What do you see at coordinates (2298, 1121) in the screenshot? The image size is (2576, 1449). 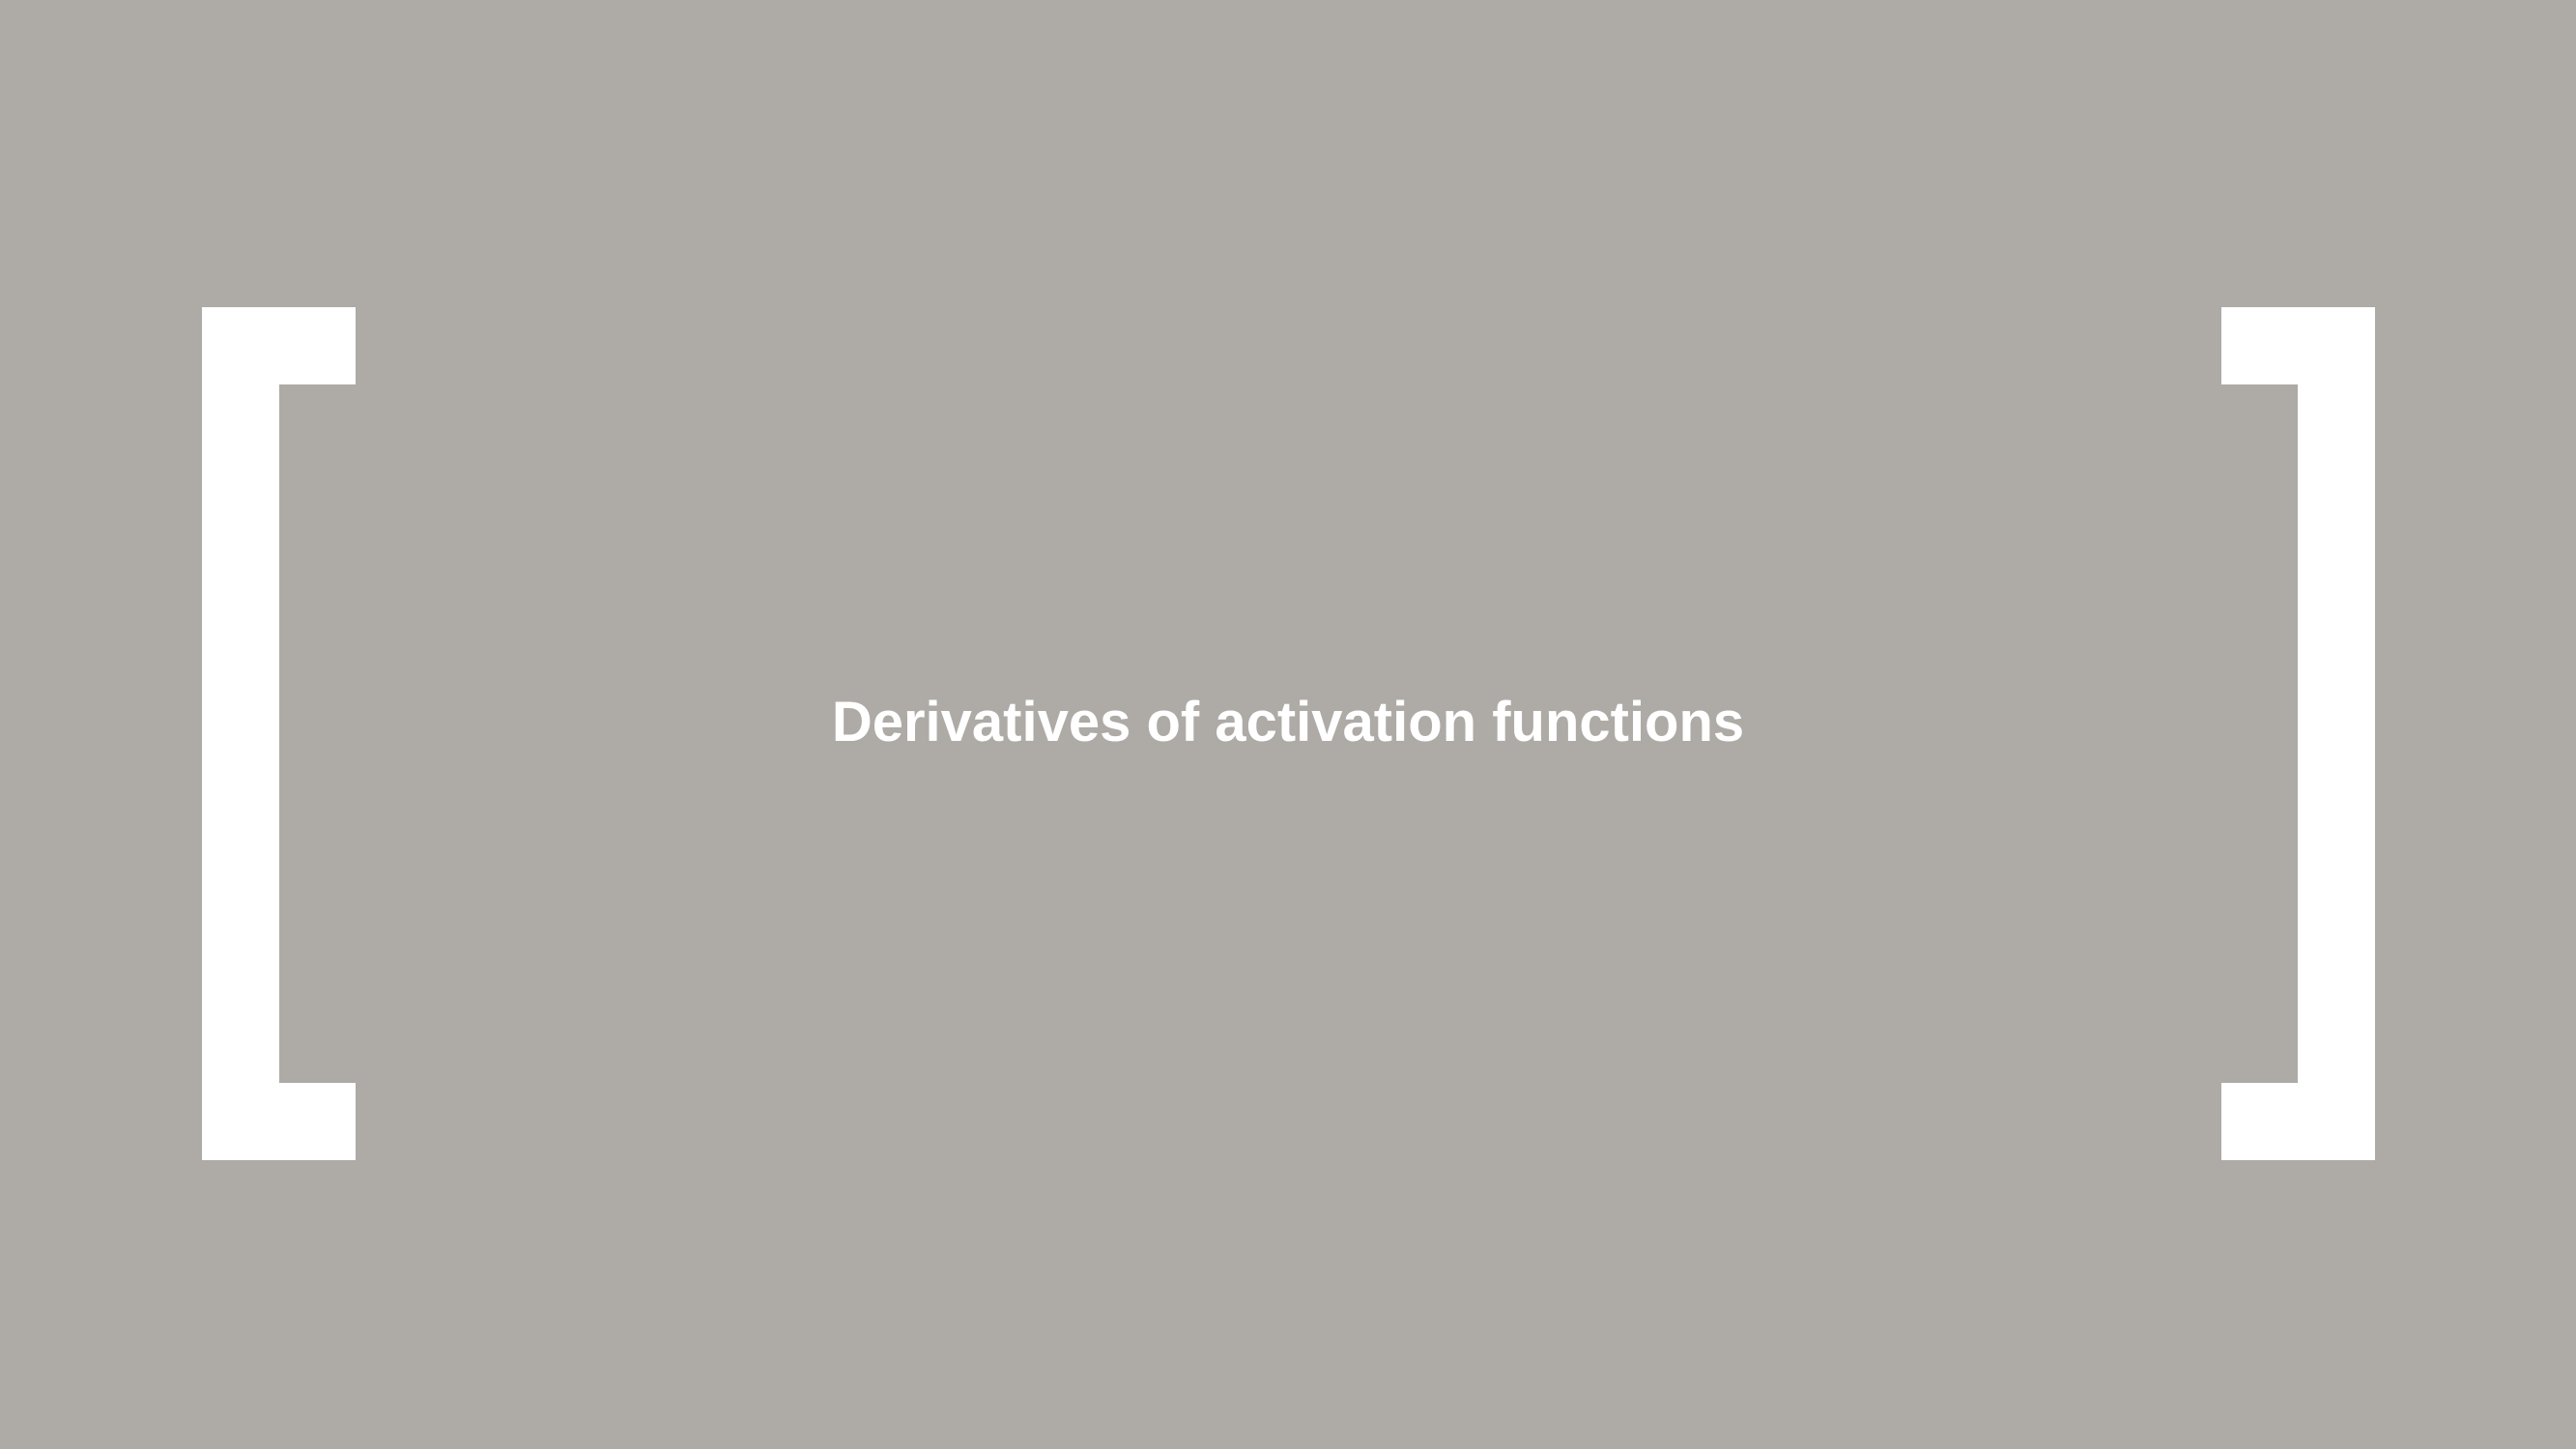 I see `right-bracket-bottom-arm` at bounding box center [2298, 1121].